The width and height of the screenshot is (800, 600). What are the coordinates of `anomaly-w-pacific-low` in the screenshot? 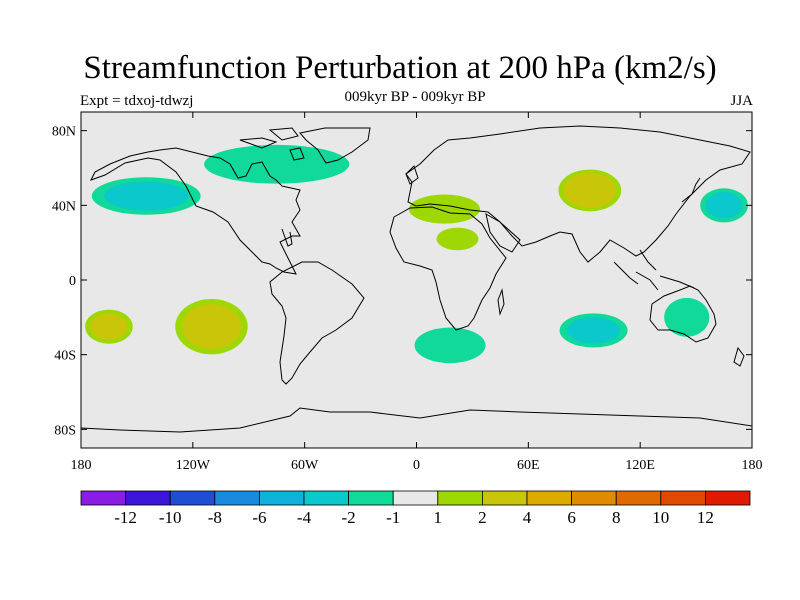 It's located at (724, 205).